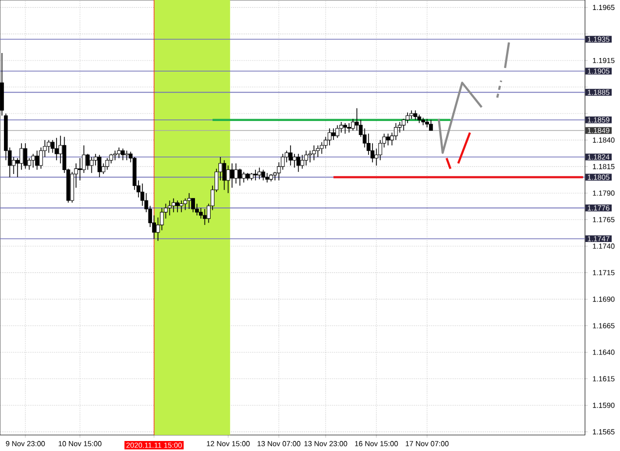  Describe the element at coordinates (460, 118) in the screenshot. I see `line-series` at that location.